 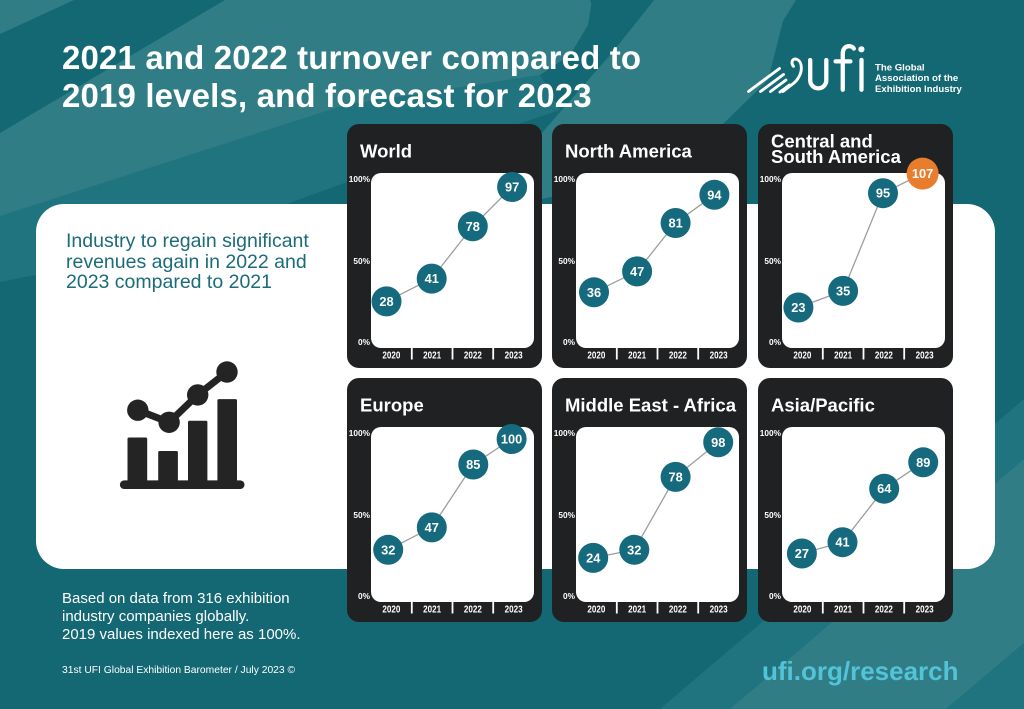 What do you see at coordinates (629, 151) in the screenshot?
I see `svg-text: North America` at bounding box center [629, 151].